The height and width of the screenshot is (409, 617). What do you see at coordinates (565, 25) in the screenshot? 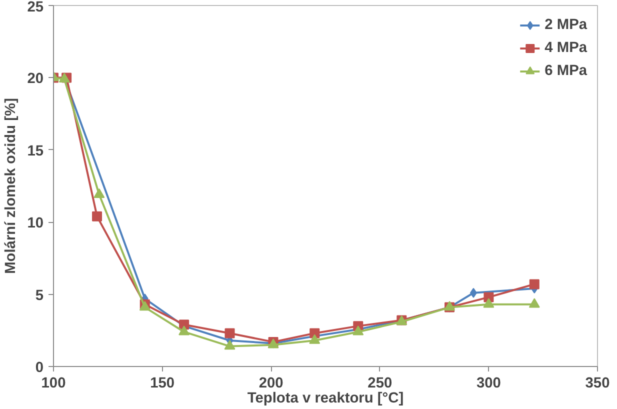
I see `legend-label: 2 MPa` at bounding box center [565, 25].